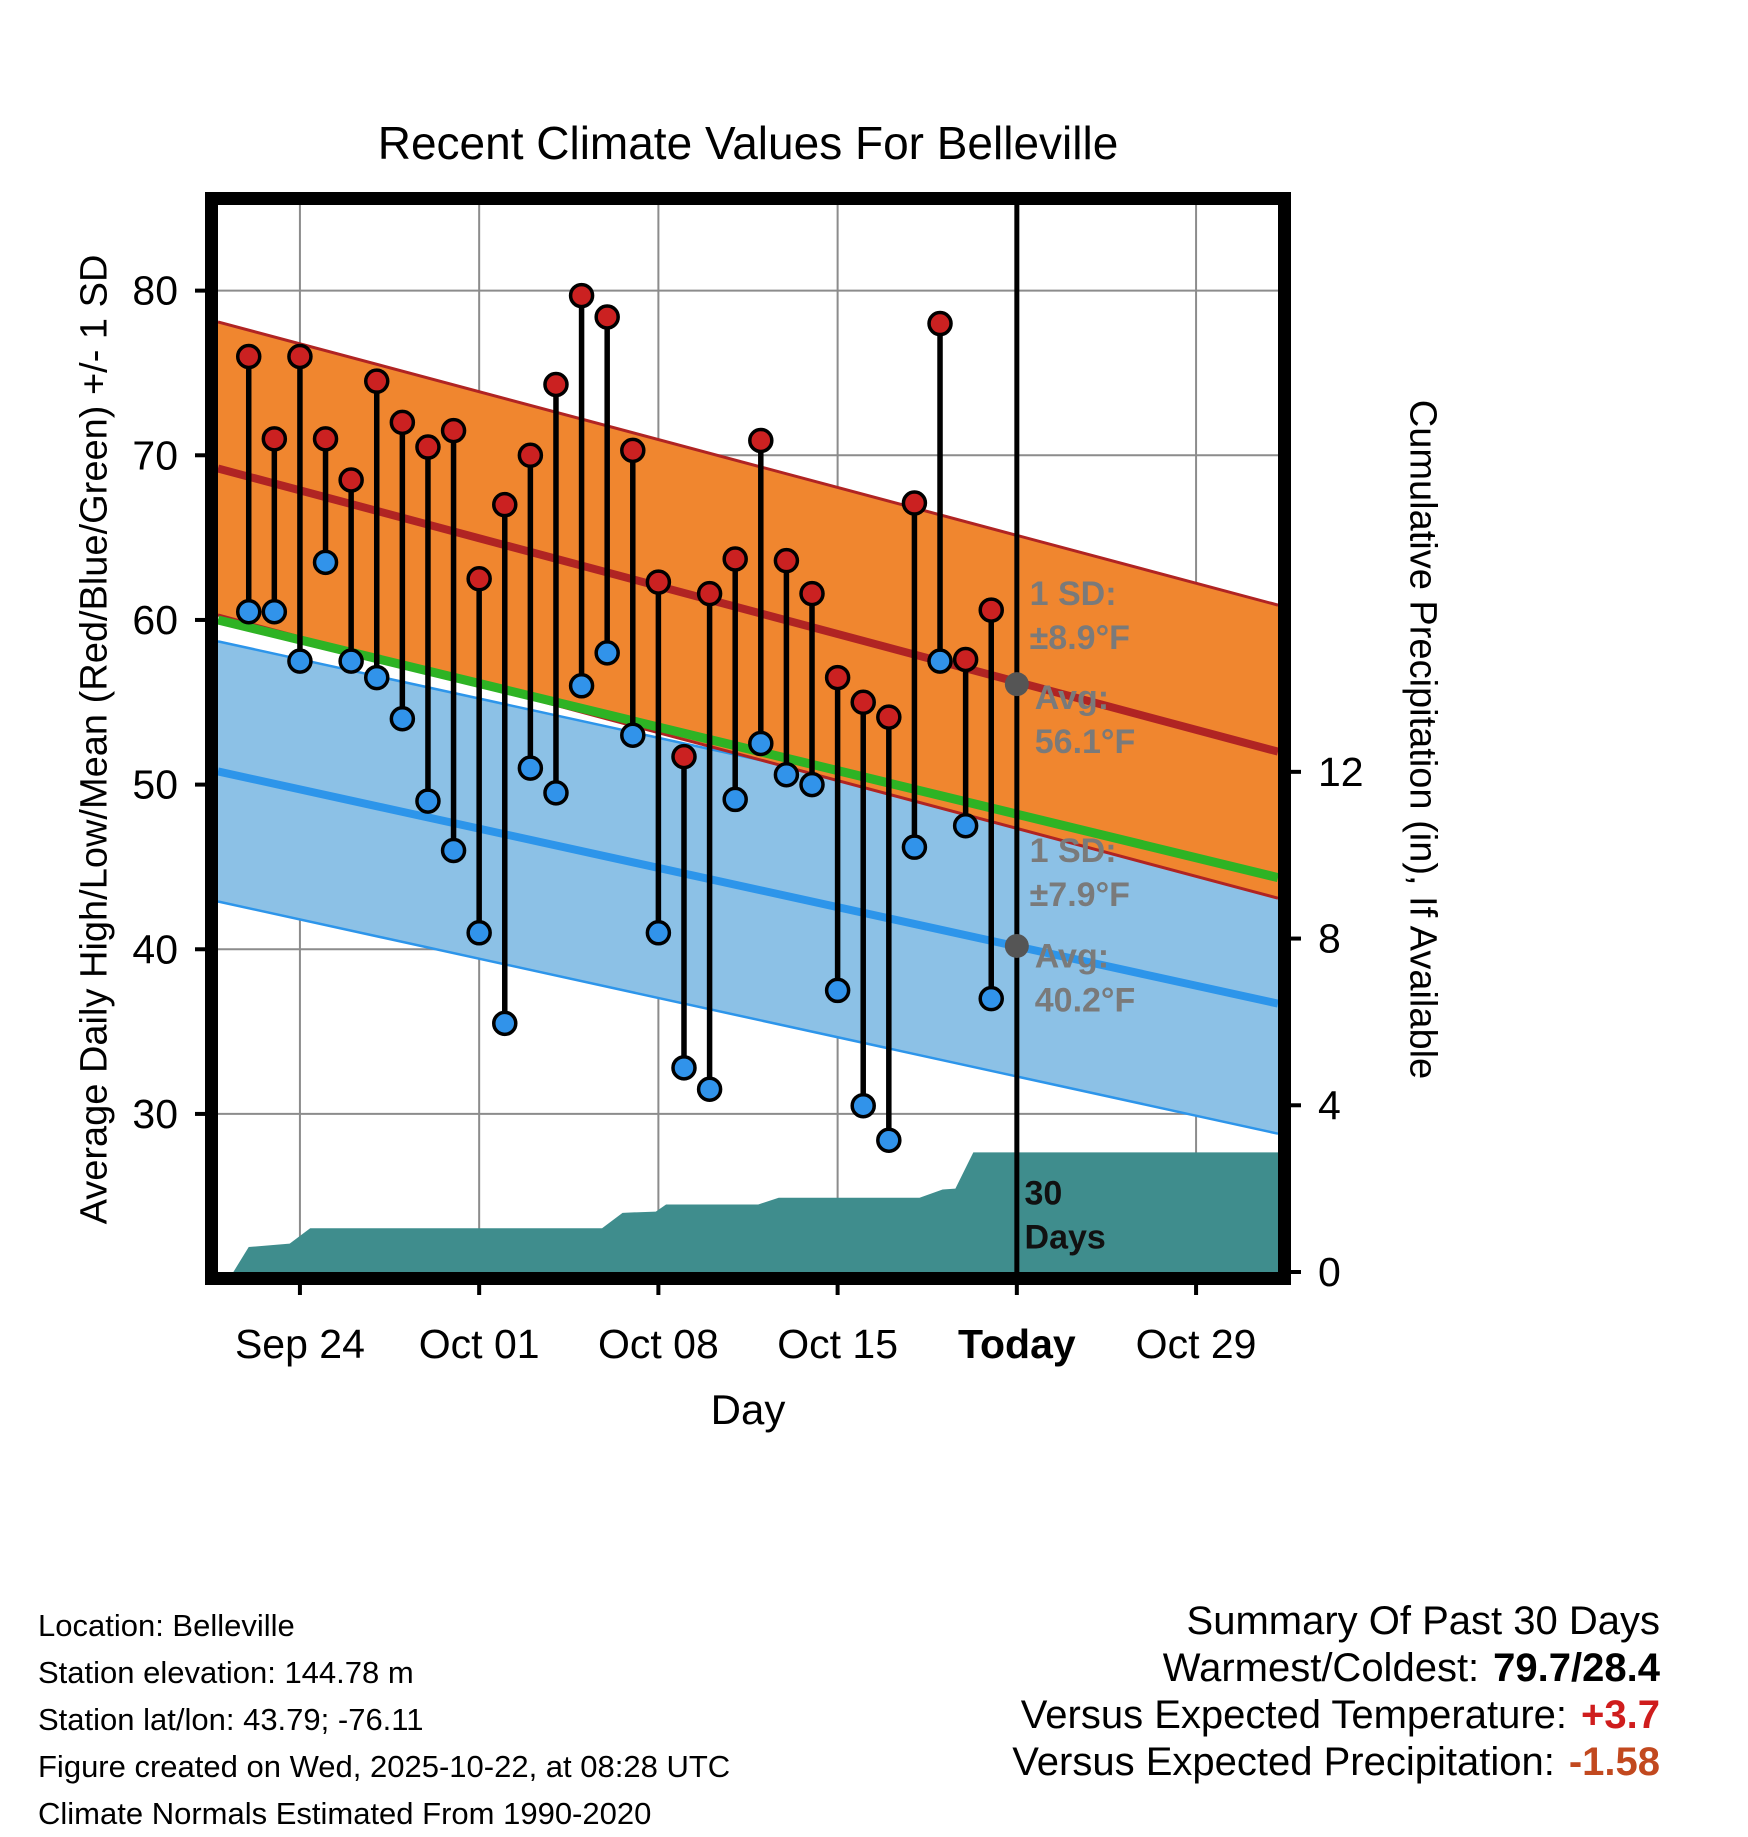 This screenshot has height=1837, width=1748. I want to click on x-axis-label: Day, so click(748, 1409).